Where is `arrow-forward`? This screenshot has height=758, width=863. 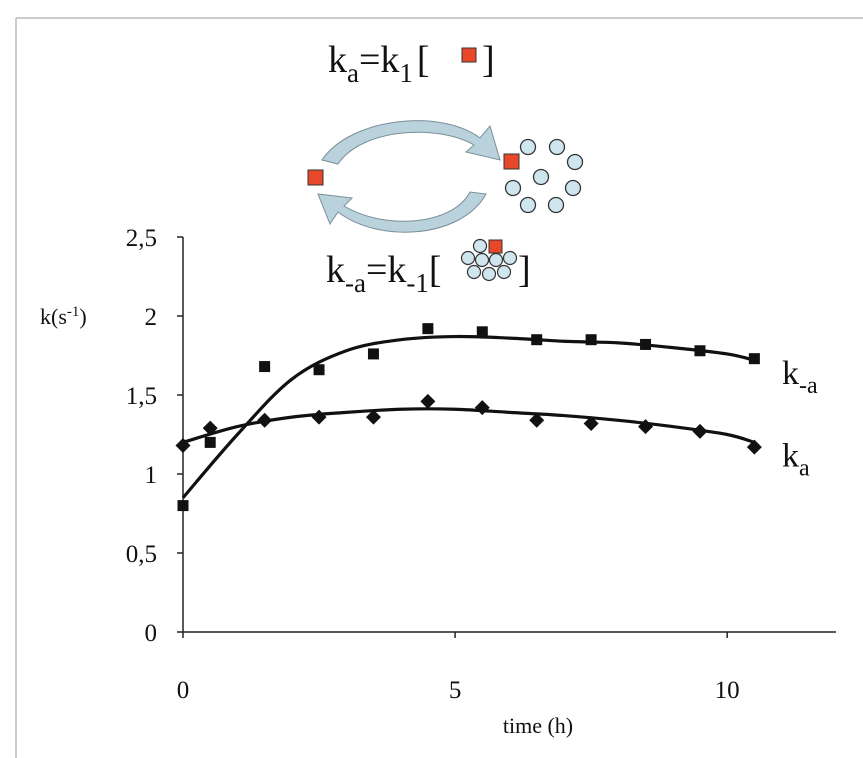
arrow-forward is located at coordinates (411, 142).